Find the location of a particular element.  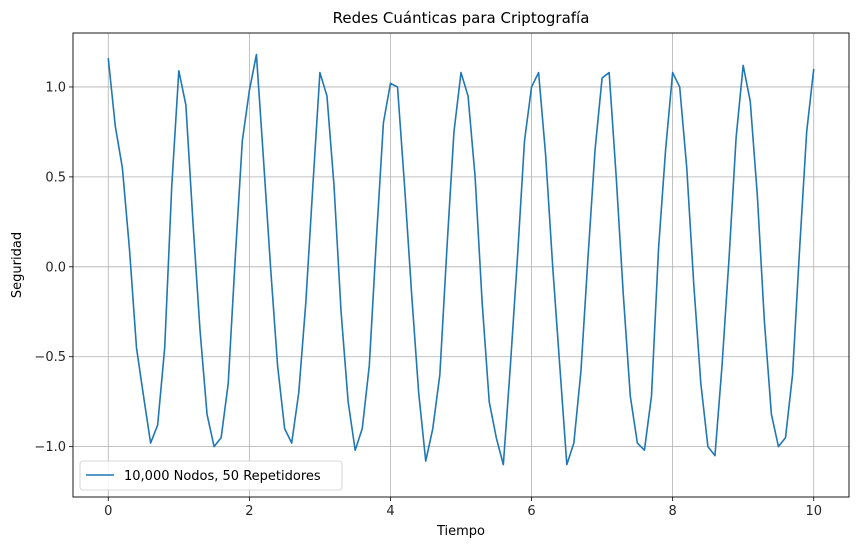

y-tick-label: 0.5 is located at coordinates (55, 177).